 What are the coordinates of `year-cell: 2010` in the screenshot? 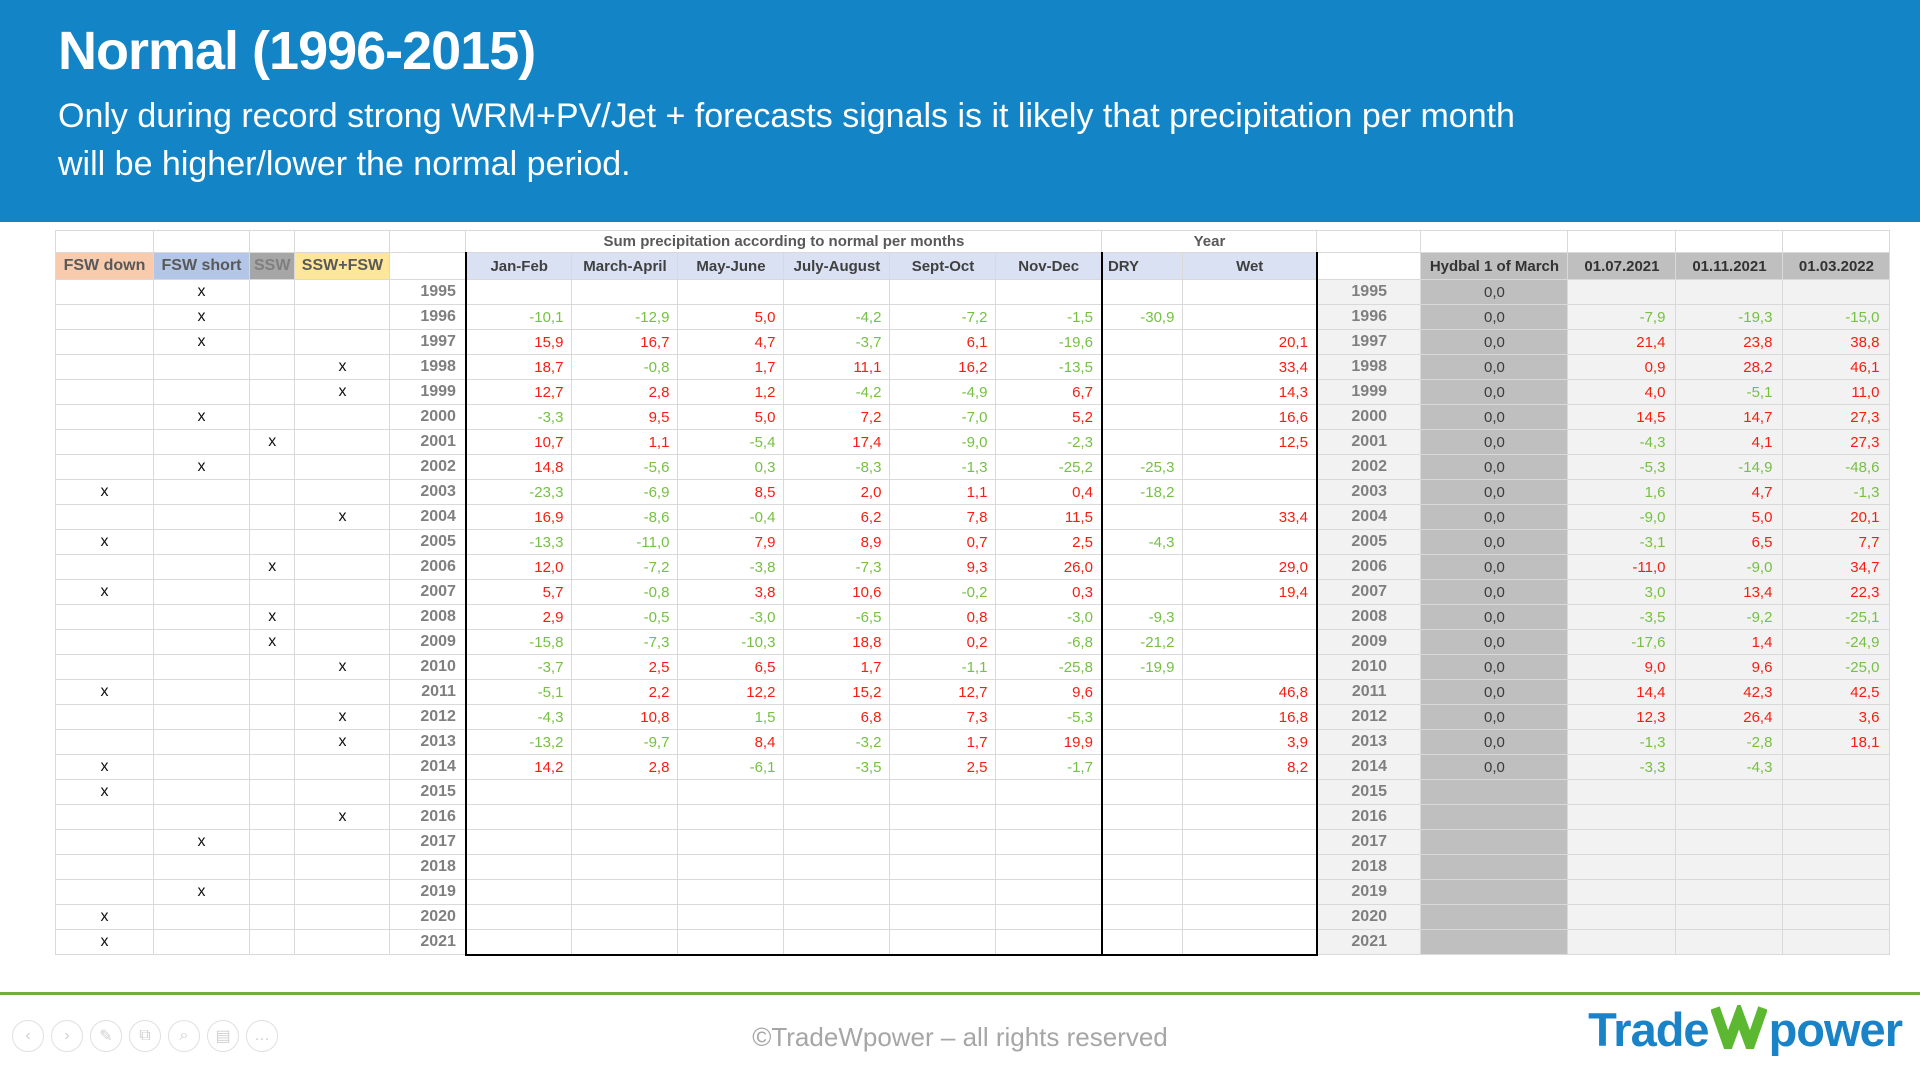 It's located at (428, 667).